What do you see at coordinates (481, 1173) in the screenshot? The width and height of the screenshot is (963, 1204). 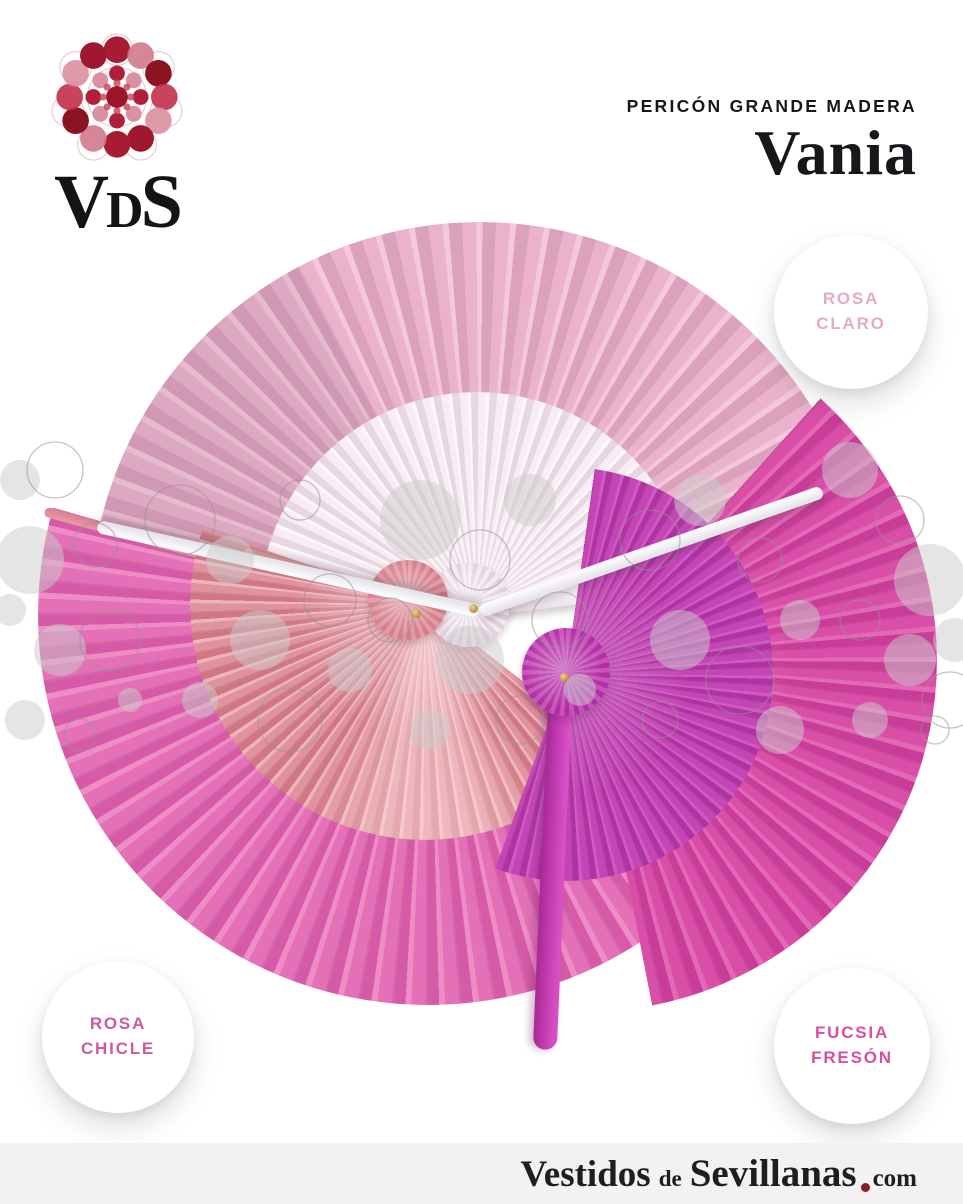 I see `footer-band: Vestidos de Sevillanas com` at bounding box center [481, 1173].